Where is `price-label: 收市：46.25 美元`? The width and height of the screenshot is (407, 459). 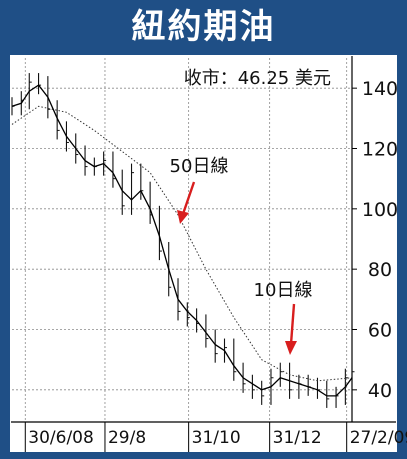 price-label: 收市：46.25 美元 is located at coordinates (257, 78).